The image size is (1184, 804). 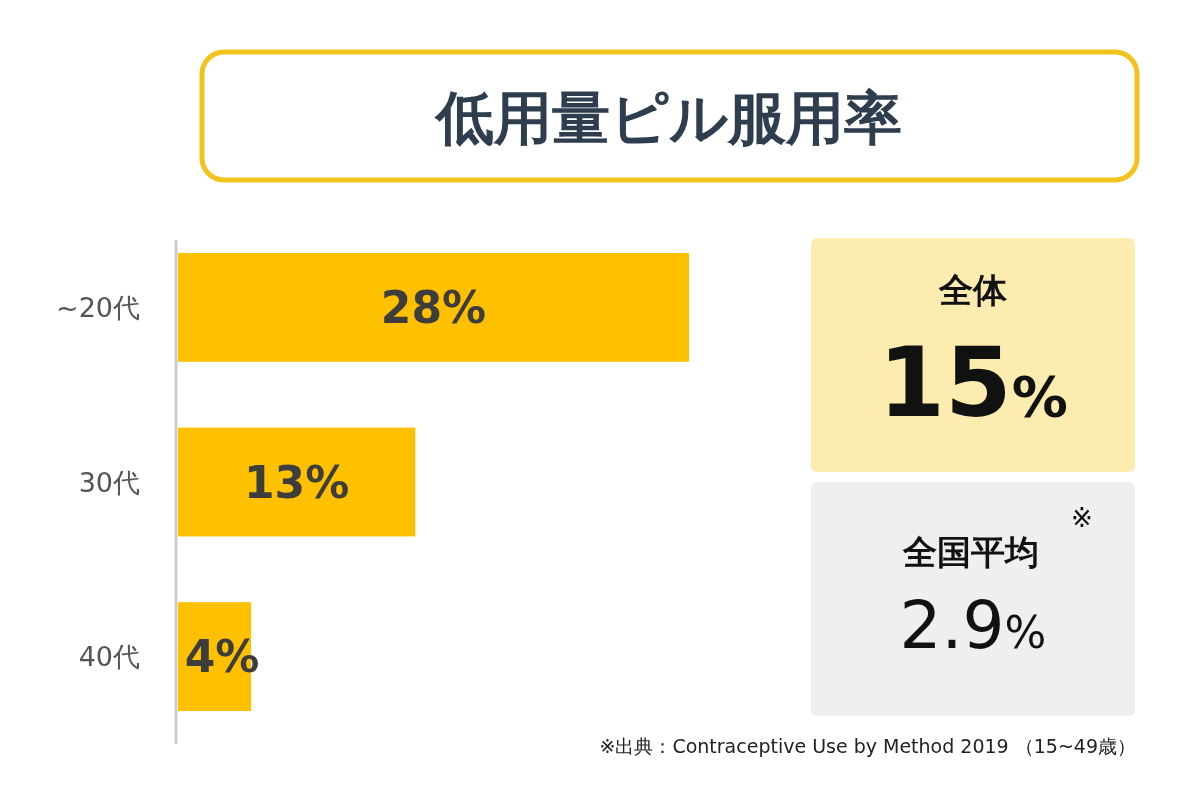 I want to click on data-label: 28%, so click(x=433, y=307).